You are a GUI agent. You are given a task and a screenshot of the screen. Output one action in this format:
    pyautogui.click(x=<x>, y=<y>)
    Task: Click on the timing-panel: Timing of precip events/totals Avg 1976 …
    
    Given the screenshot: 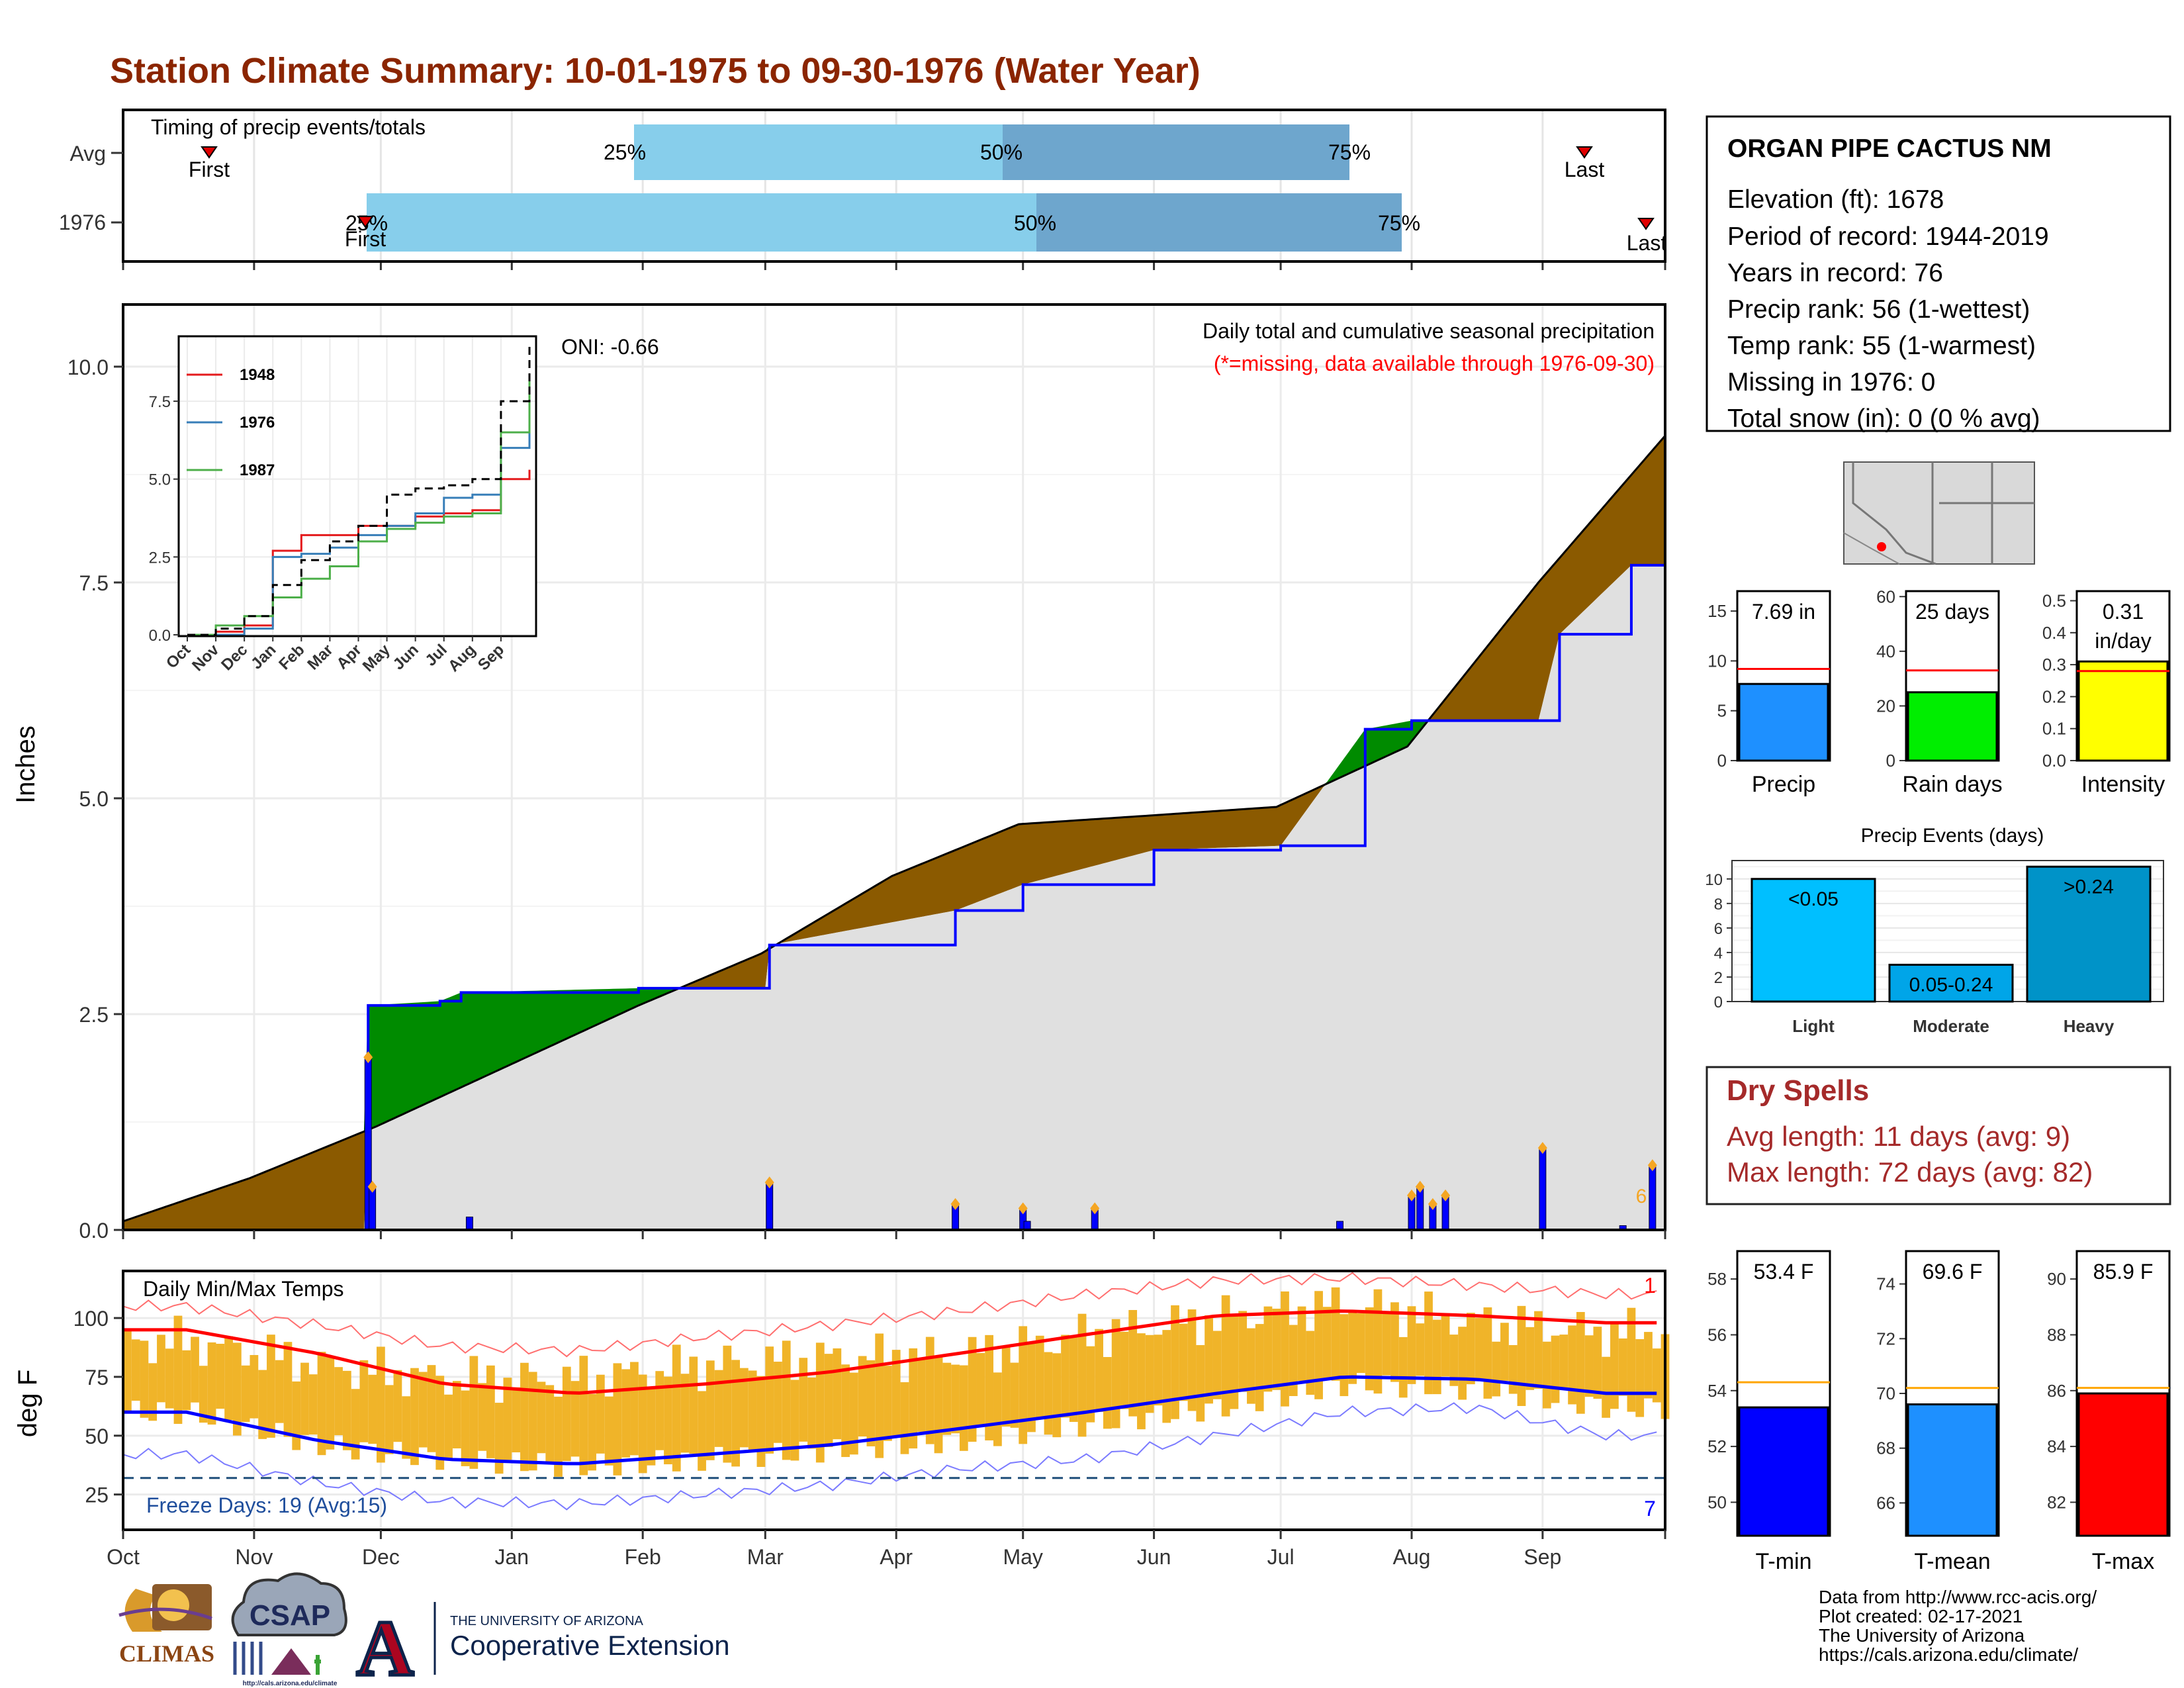 What is the action you would take?
    pyautogui.click(x=862, y=189)
    